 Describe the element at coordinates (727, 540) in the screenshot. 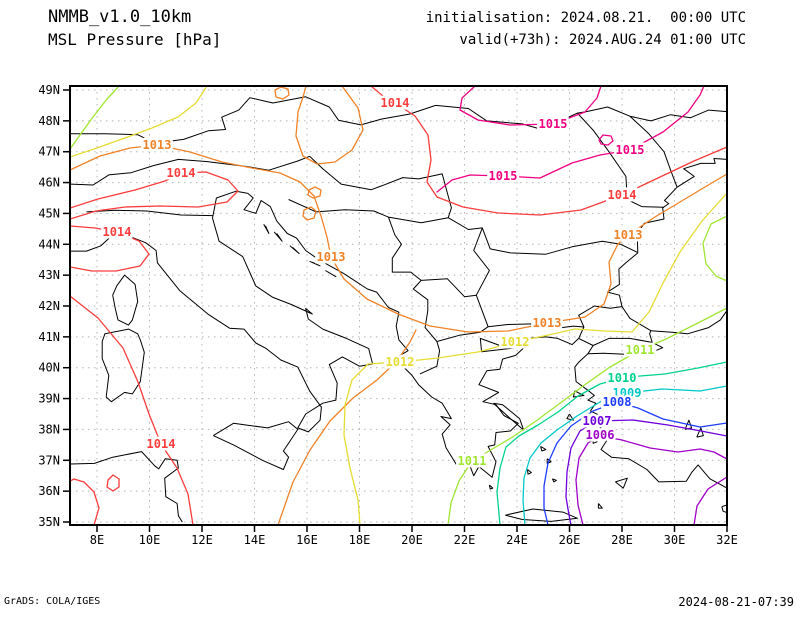

I see `x-tick-label-32: 32E` at that location.